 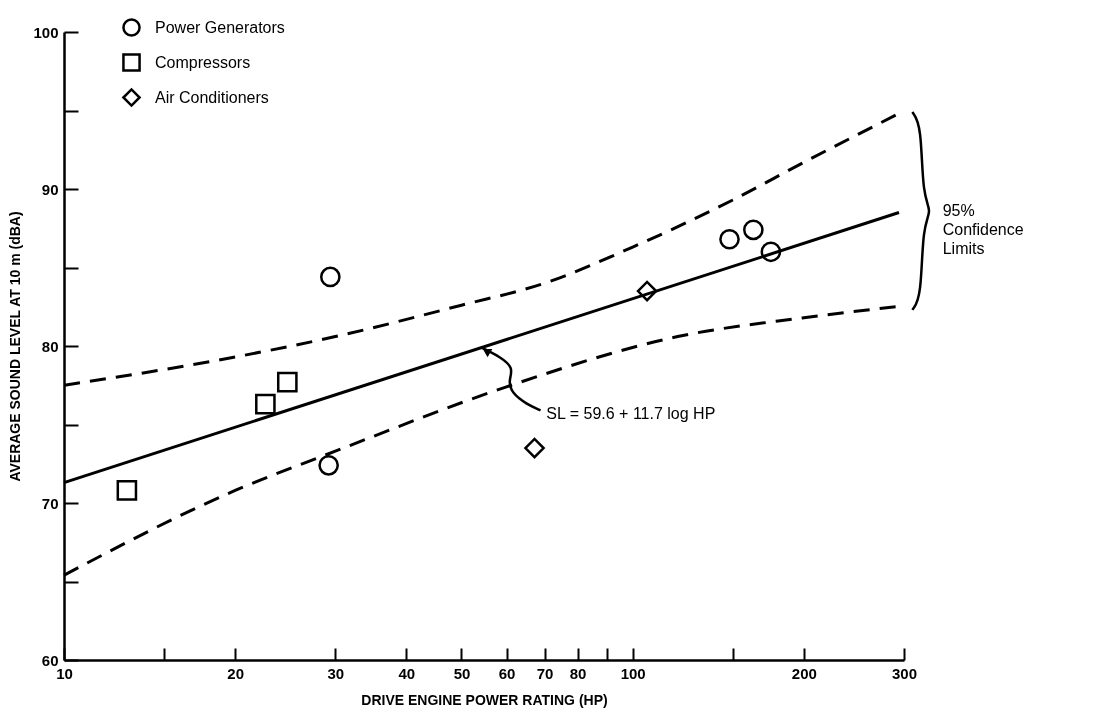 I want to click on y-tick-label: 80, so click(x=50, y=346).